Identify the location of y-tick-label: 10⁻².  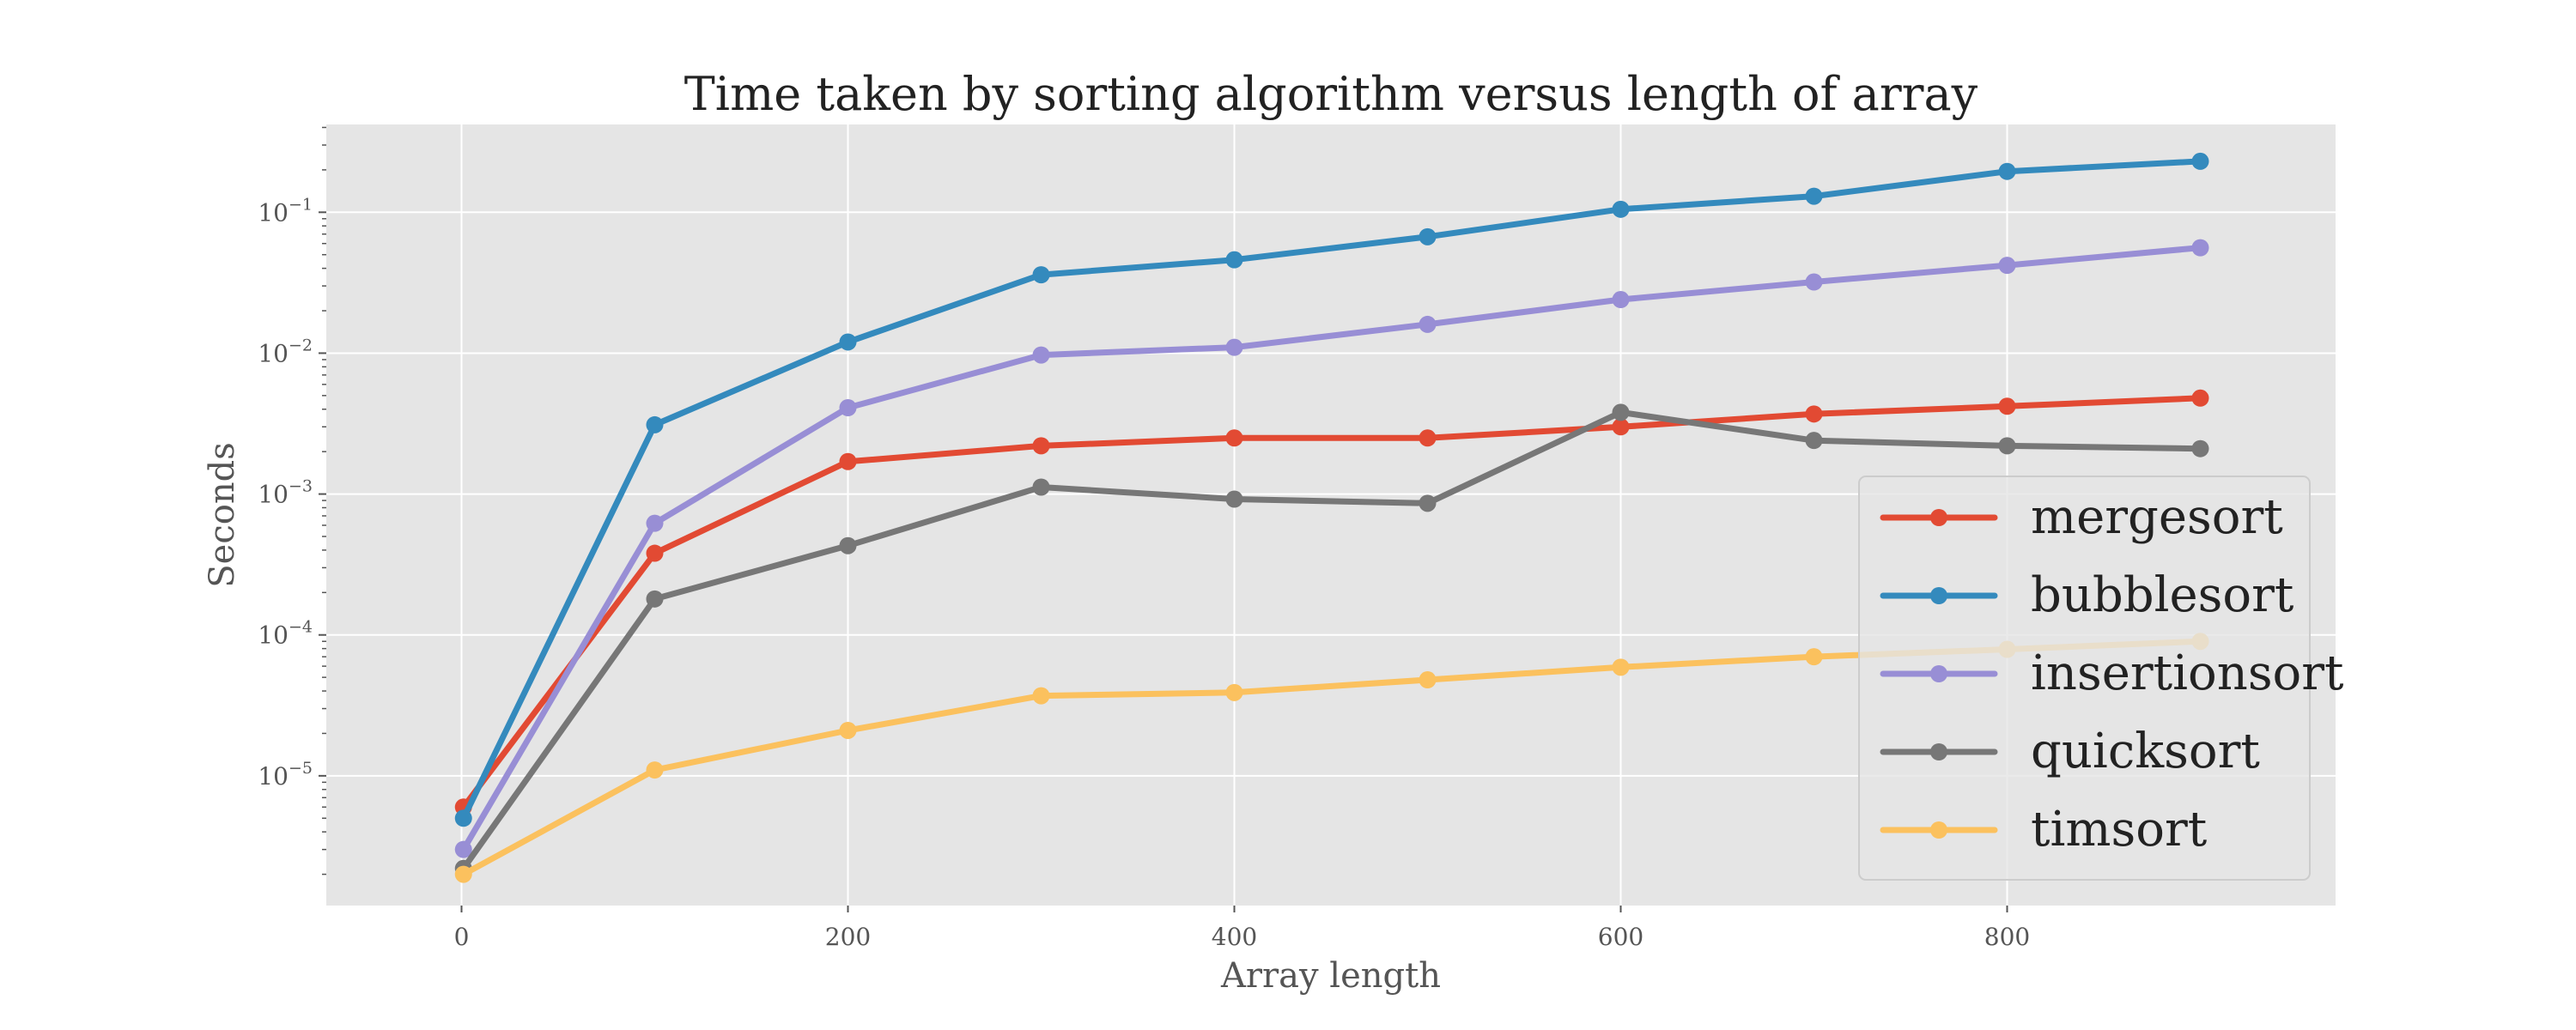
(285, 351).